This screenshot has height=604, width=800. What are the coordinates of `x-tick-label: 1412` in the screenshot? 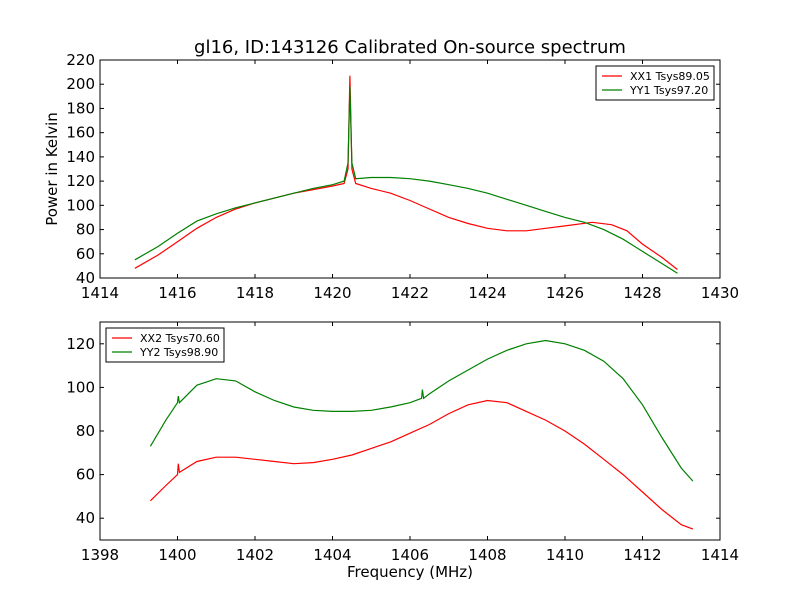 It's located at (642, 555).